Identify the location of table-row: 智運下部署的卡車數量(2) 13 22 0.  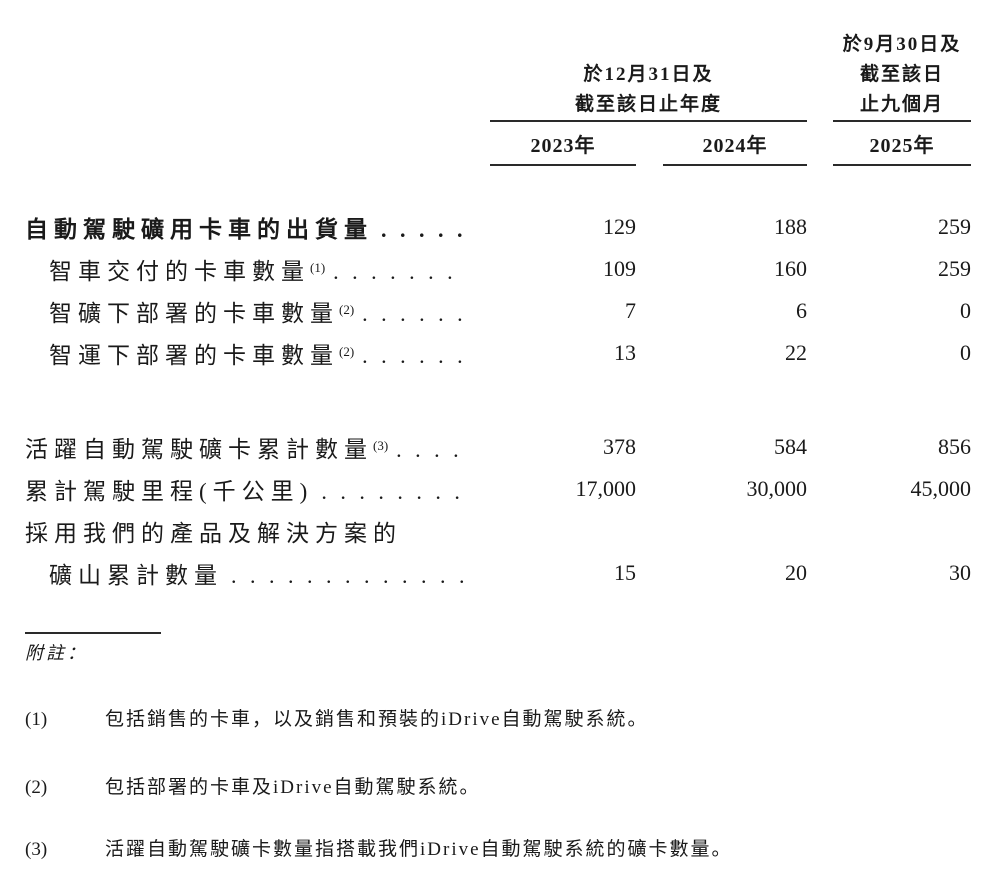
(498, 353).